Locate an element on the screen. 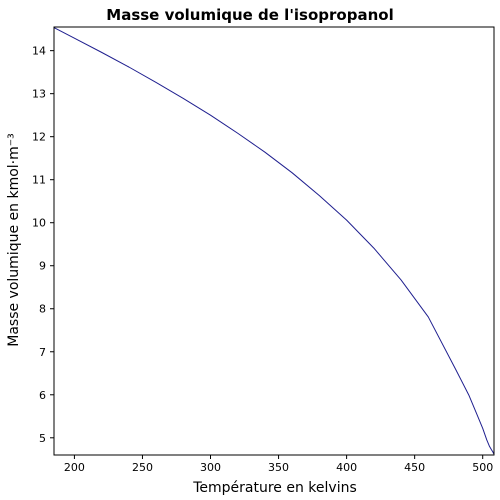 The width and height of the screenshot is (500, 500). x-tick-label: 300 is located at coordinates (210, 467).